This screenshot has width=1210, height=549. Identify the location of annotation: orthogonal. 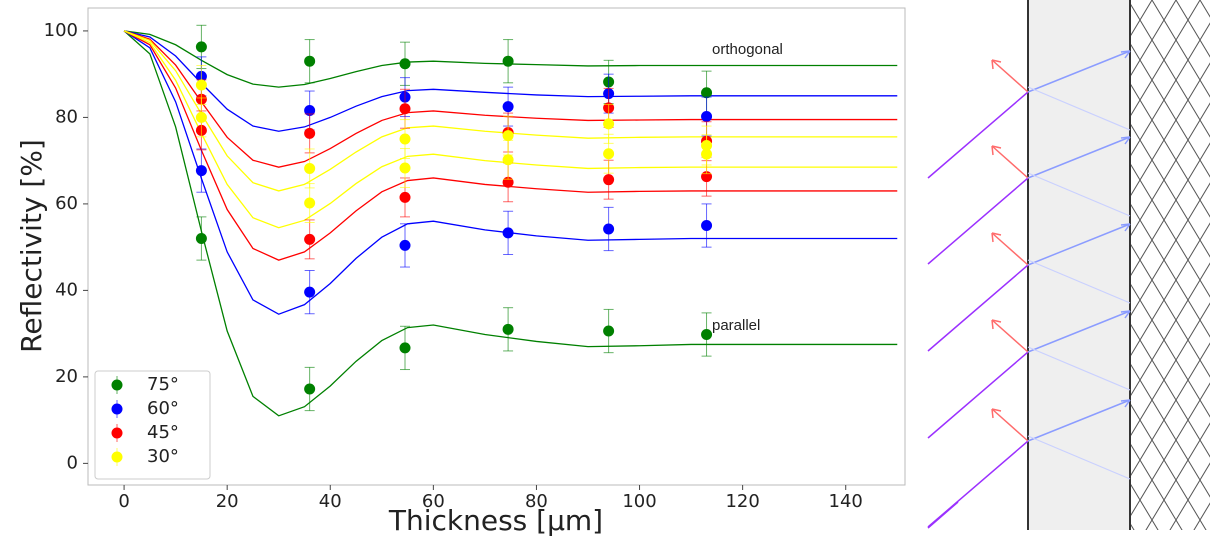
(747, 49).